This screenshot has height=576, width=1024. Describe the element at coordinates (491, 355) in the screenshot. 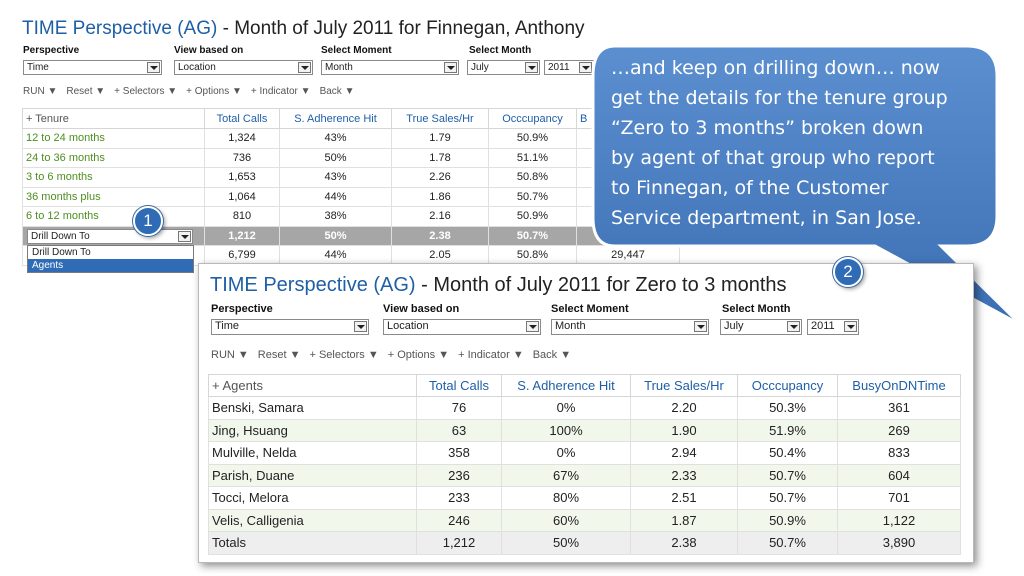

I see `panel-indicator-button: + Indicator ▼` at that location.